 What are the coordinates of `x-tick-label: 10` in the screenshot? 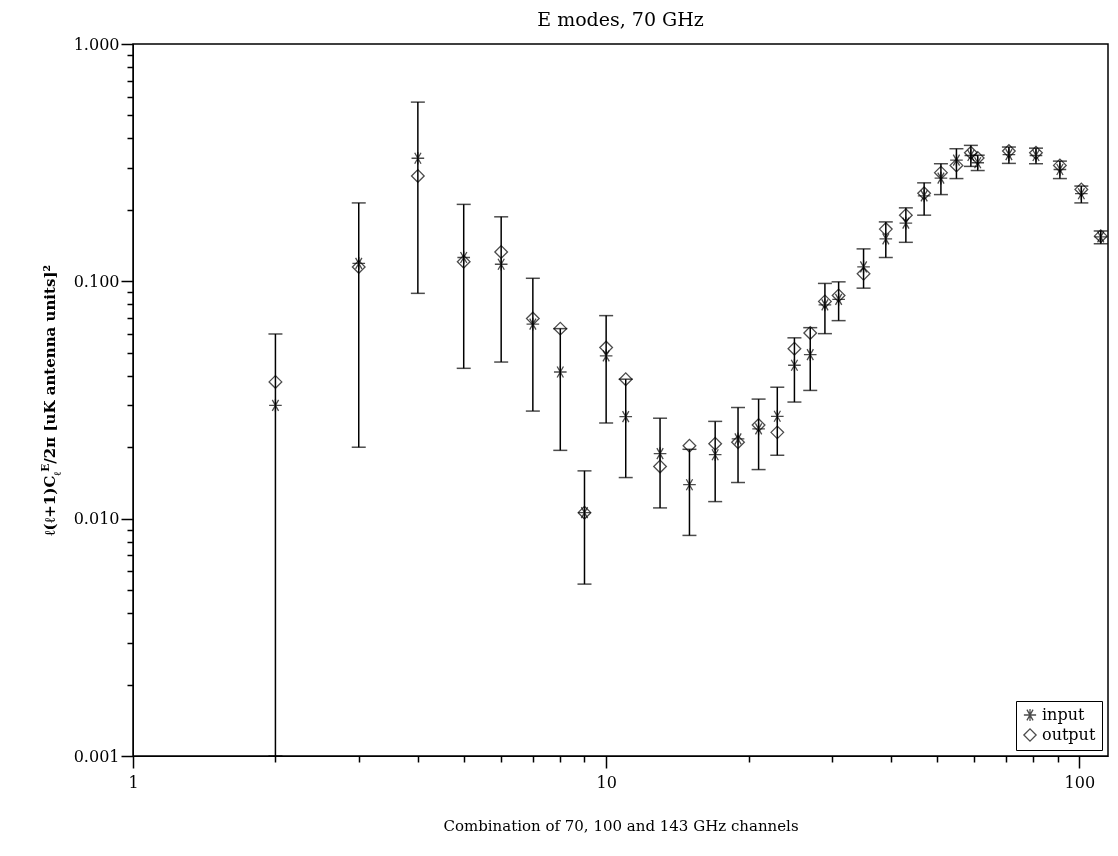 It's located at (606, 782).